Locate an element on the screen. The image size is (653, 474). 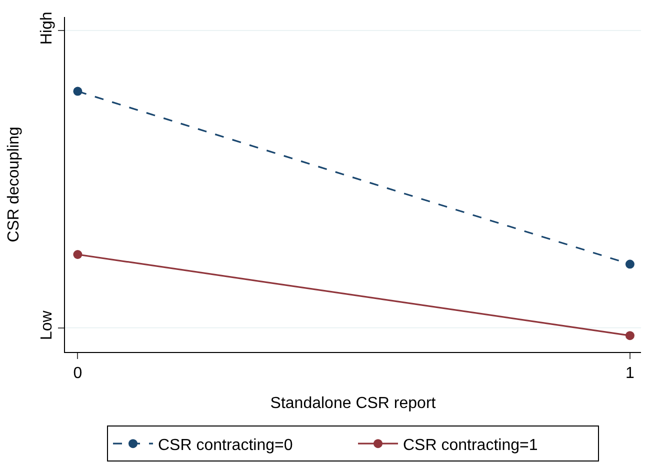
ref-line-label: High is located at coordinates (47, 28).